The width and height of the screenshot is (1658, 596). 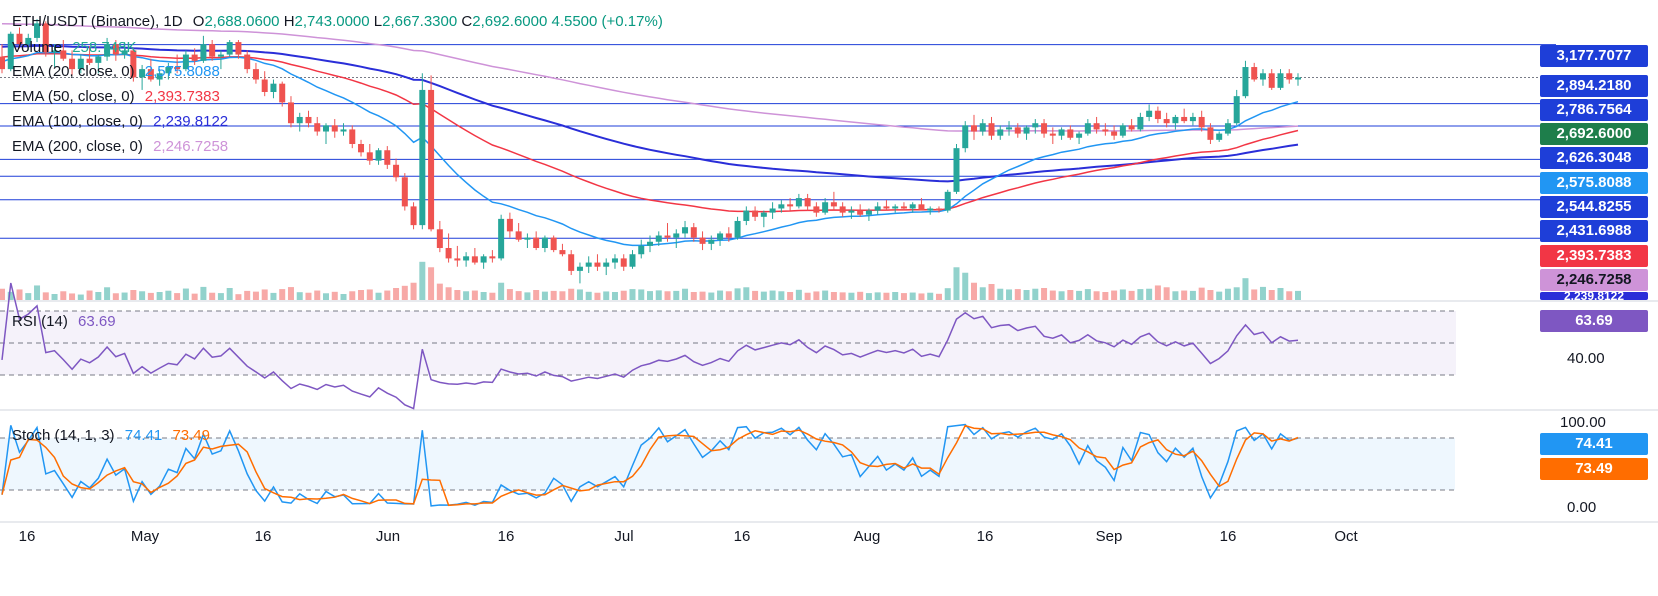 What do you see at coordinates (388, 536) in the screenshot?
I see `x-tick: Jun` at bounding box center [388, 536].